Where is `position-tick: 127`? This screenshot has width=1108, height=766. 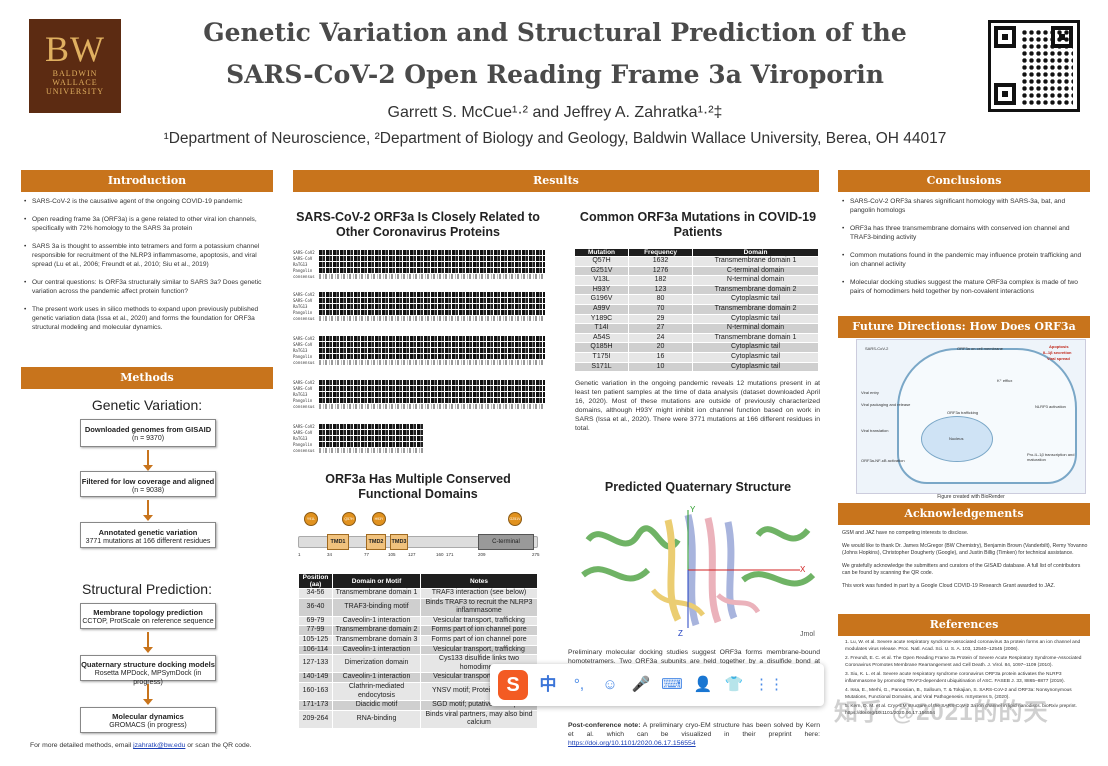
position-tick: 127 is located at coordinates (412, 554).